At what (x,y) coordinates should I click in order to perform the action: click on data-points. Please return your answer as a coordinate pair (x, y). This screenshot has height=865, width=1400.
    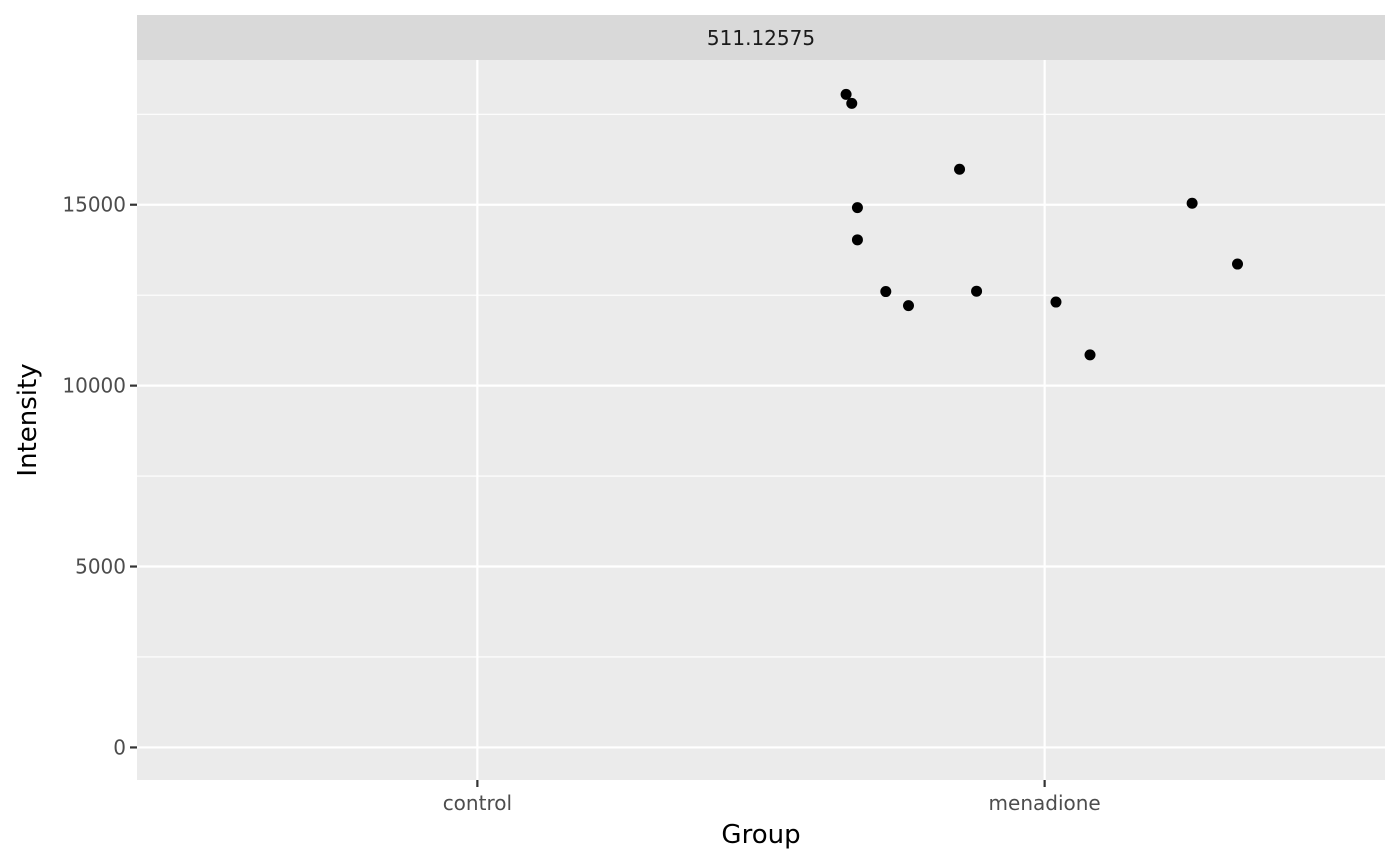
    Looking at the image, I should click on (1042, 224).